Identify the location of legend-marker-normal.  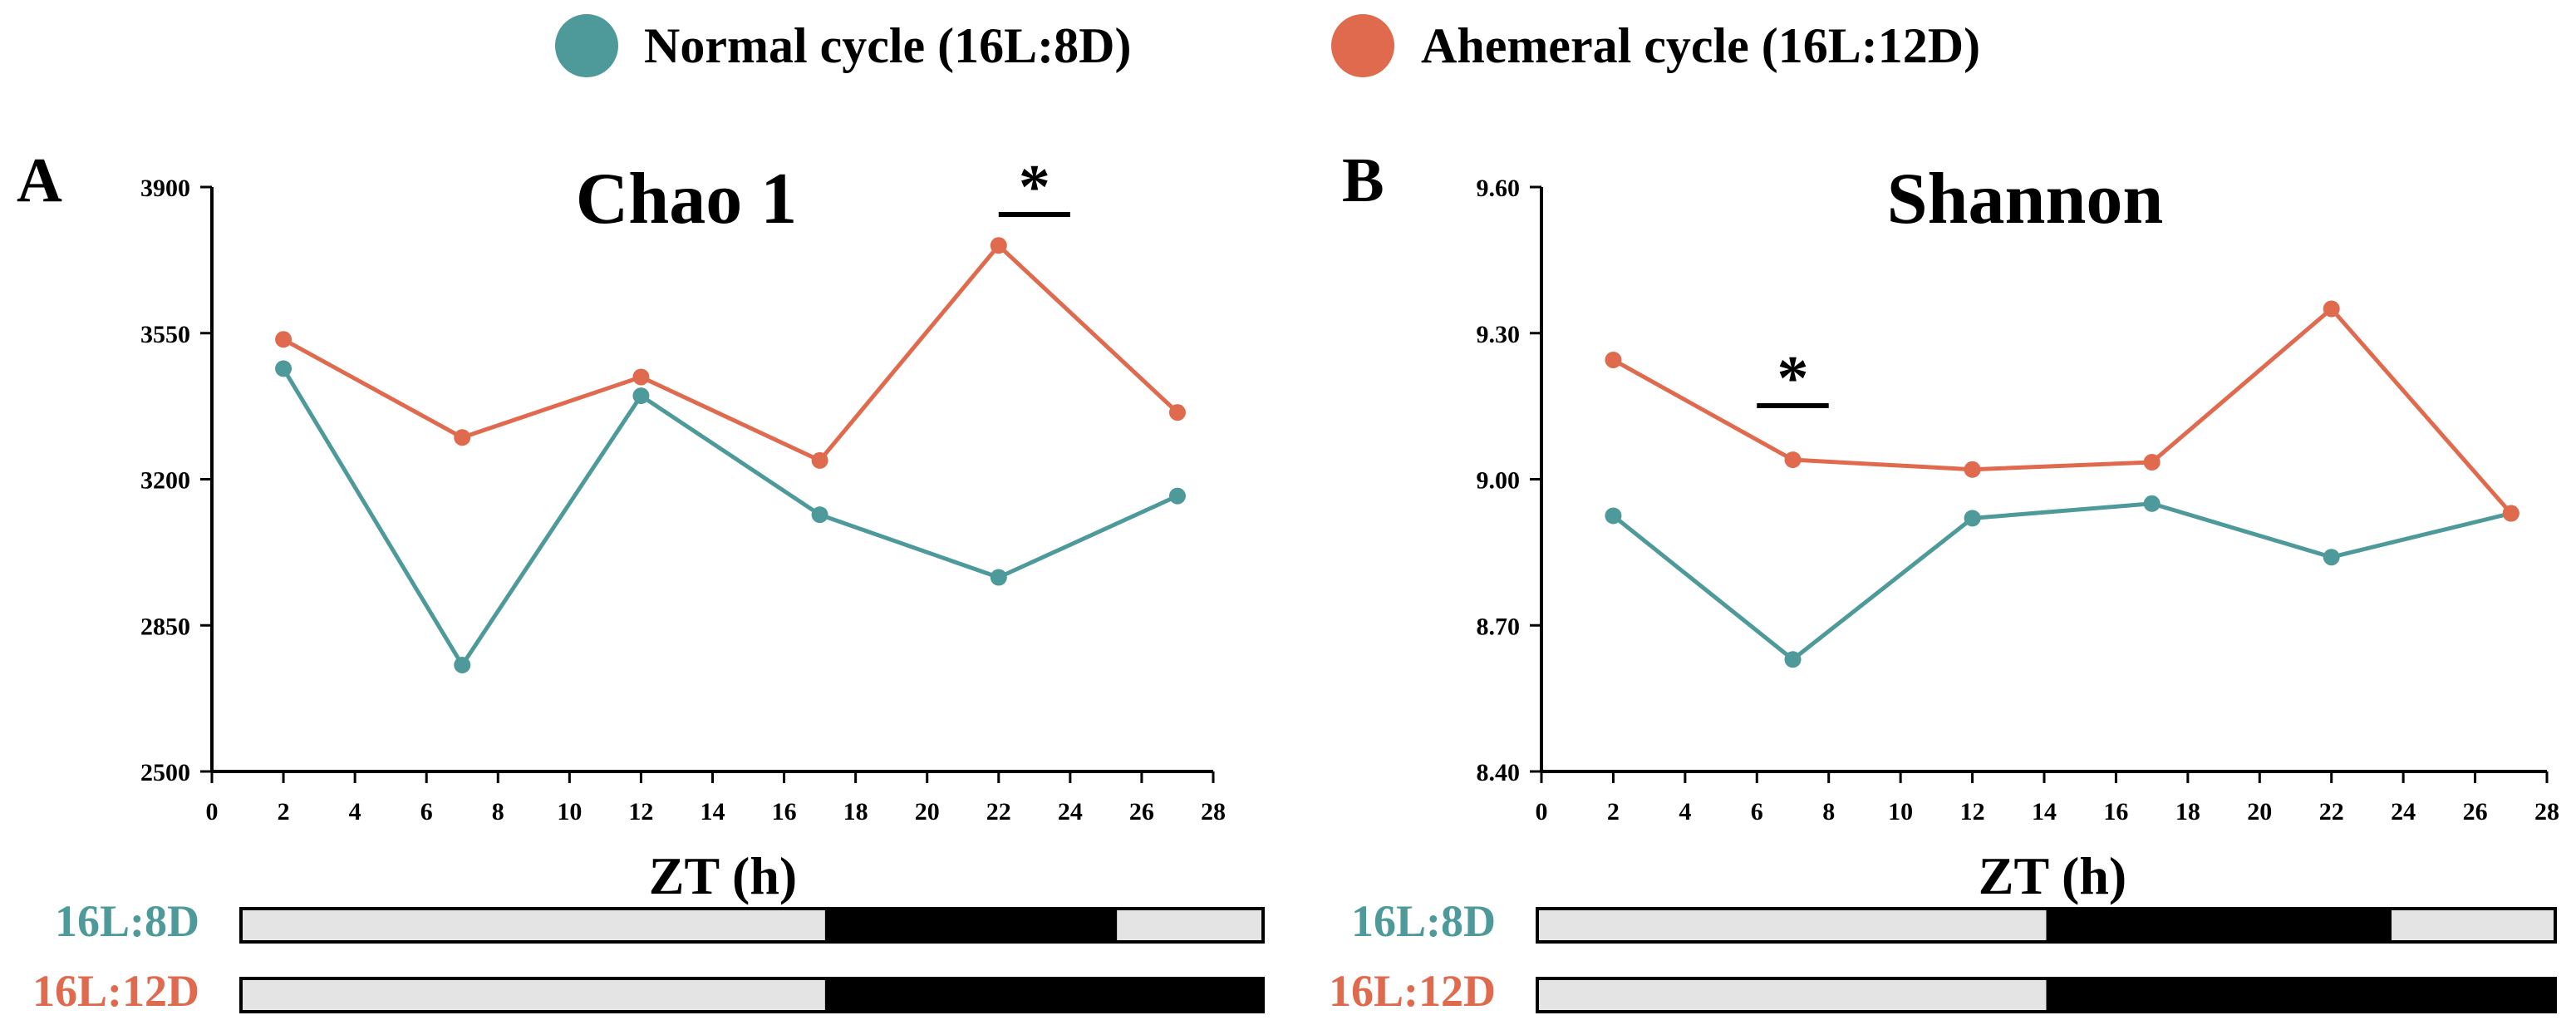
(586, 46).